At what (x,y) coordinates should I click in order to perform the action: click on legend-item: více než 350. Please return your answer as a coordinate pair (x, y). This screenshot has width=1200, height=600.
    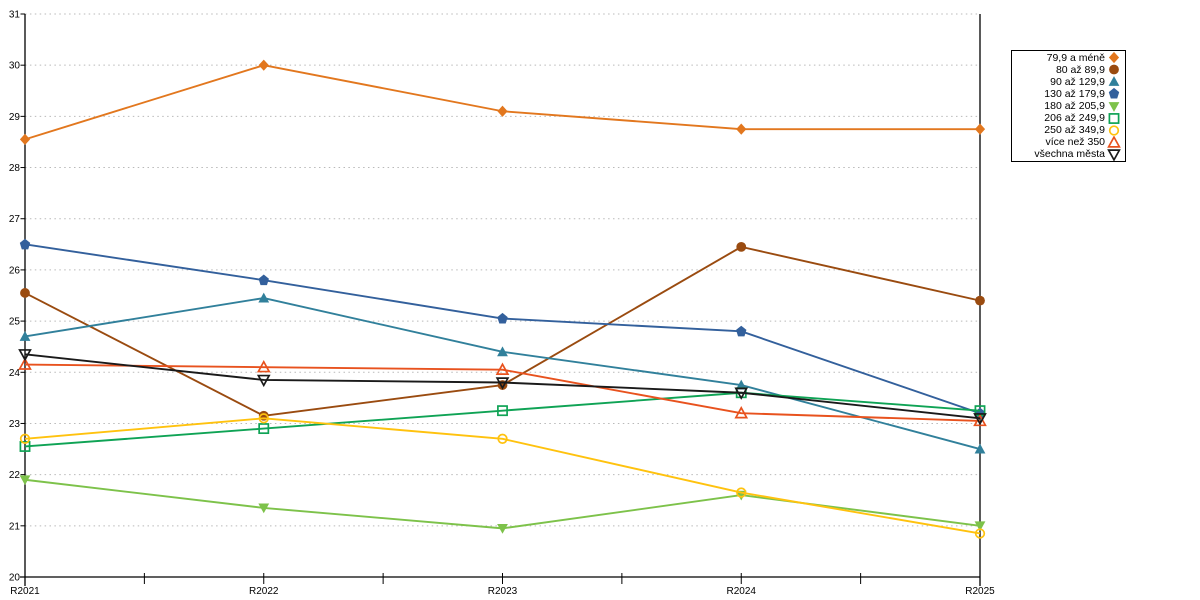
    Looking at the image, I should click on (1069, 142).